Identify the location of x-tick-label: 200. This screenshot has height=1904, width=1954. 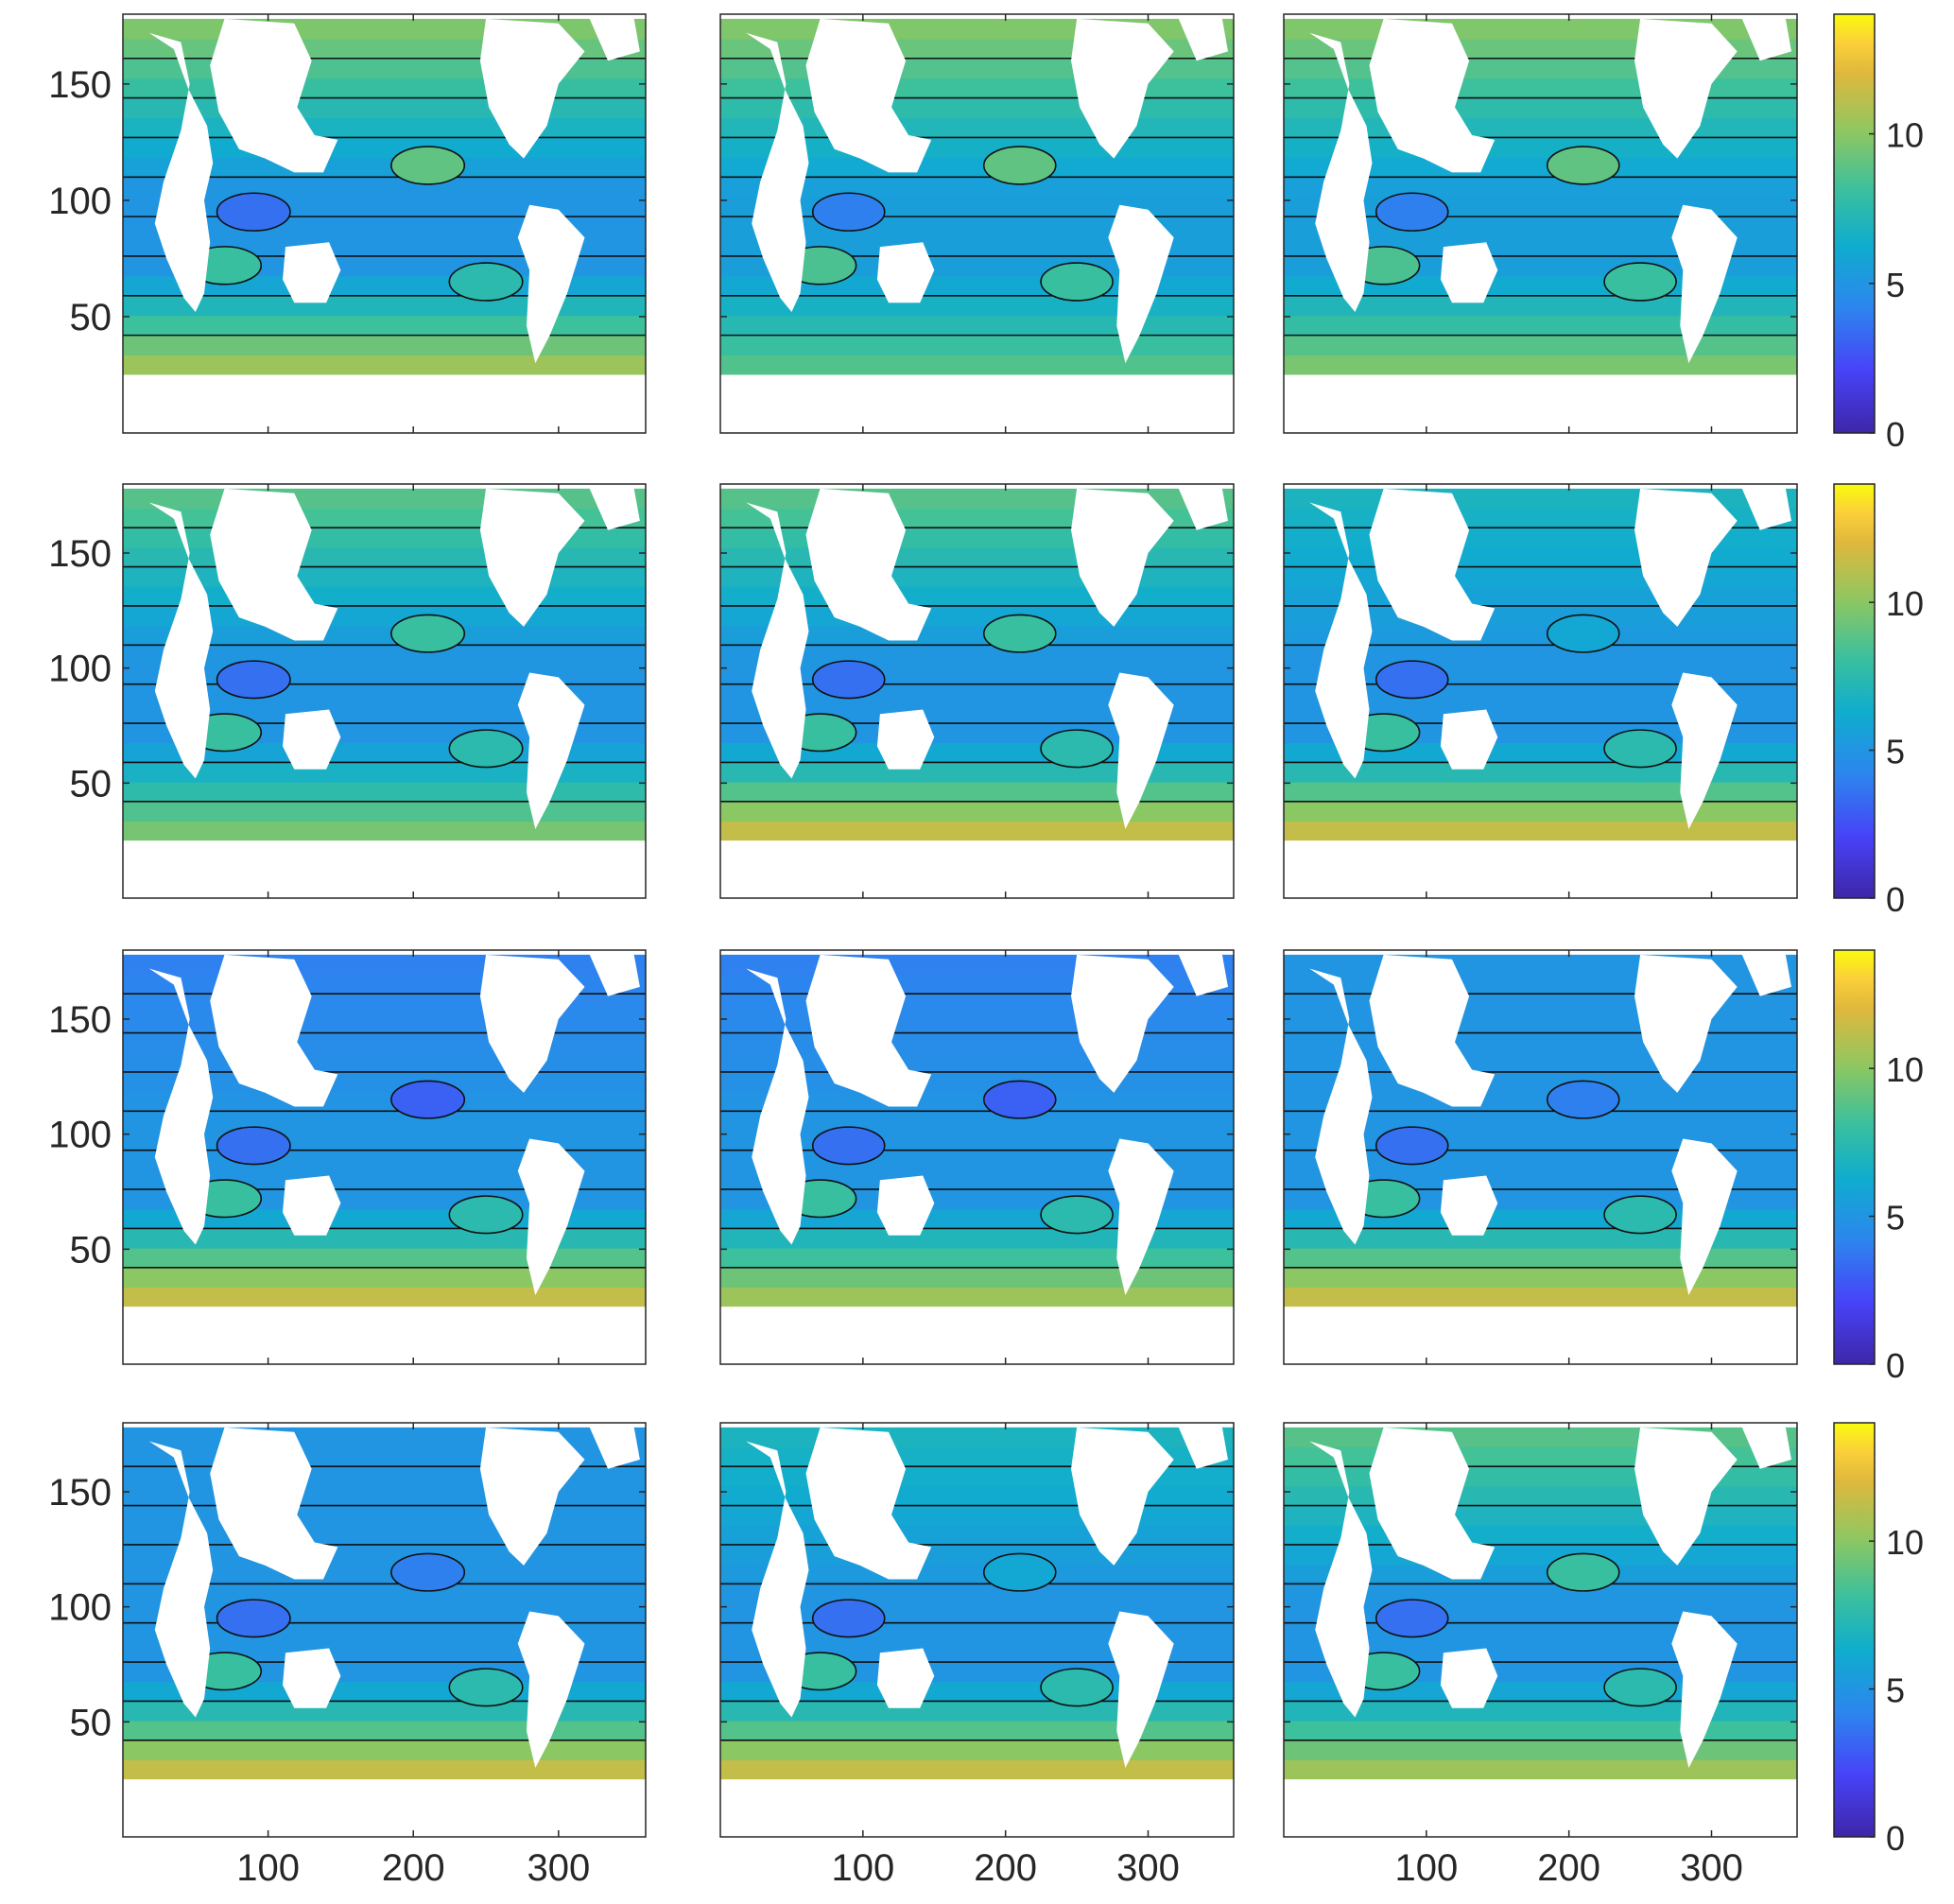
(414, 1868).